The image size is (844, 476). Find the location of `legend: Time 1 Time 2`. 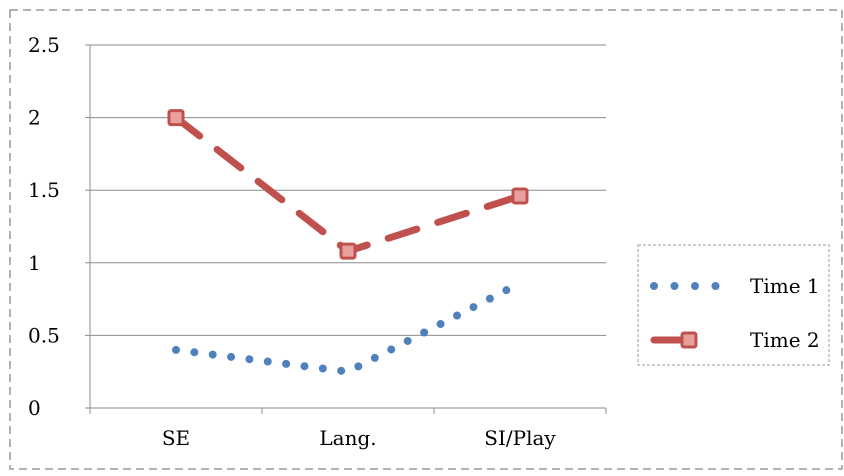

legend: Time 1 Time 2 is located at coordinates (733, 305).